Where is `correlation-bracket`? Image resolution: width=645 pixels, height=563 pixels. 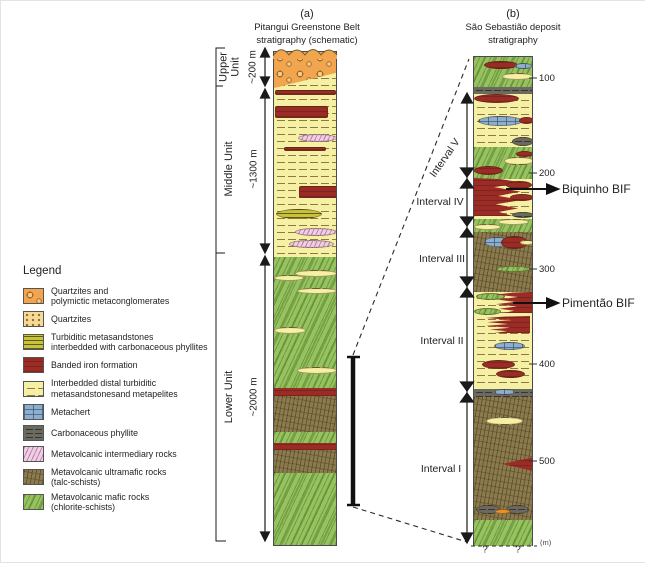 correlation-bracket is located at coordinates (353, 431).